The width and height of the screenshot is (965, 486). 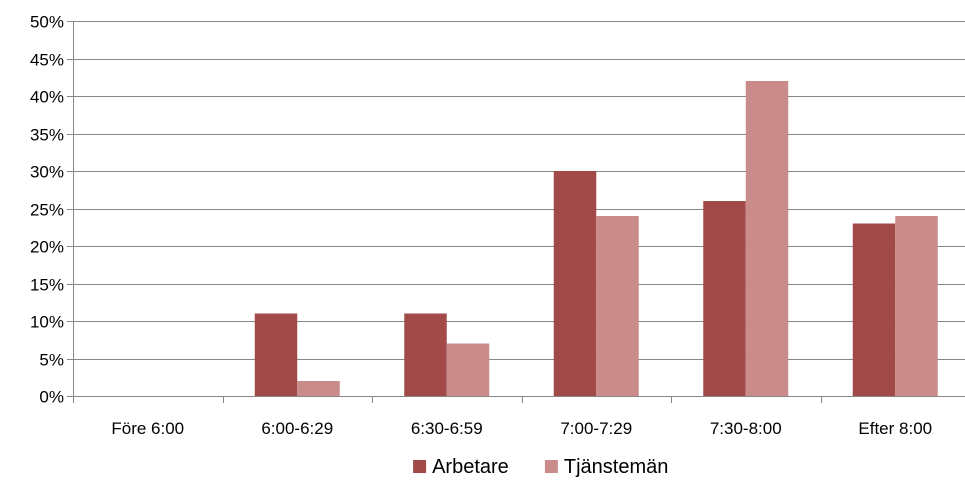 What do you see at coordinates (47, 172) in the screenshot?
I see `y-tick-label: 30%` at bounding box center [47, 172].